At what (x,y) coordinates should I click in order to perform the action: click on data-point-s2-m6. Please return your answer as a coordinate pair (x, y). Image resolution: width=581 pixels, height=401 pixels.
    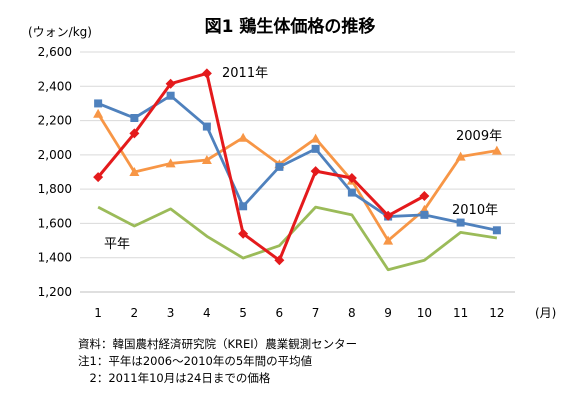
    Looking at the image, I should click on (279, 166).